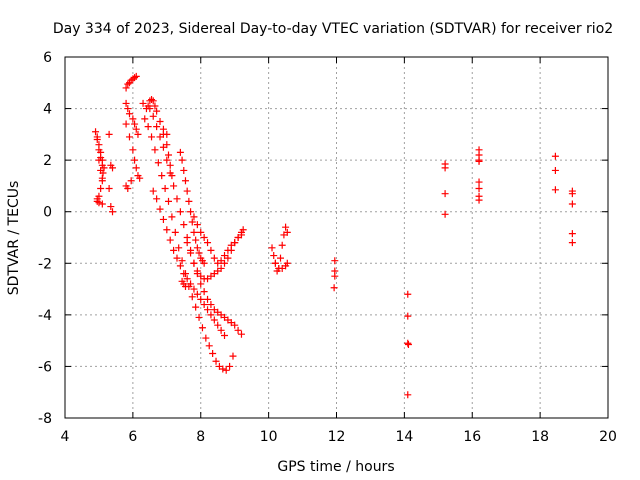 The image size is (640, 480). Describe the element at coordinates (131, 82) in the screenshot. I see `series-arc-d` at that location.